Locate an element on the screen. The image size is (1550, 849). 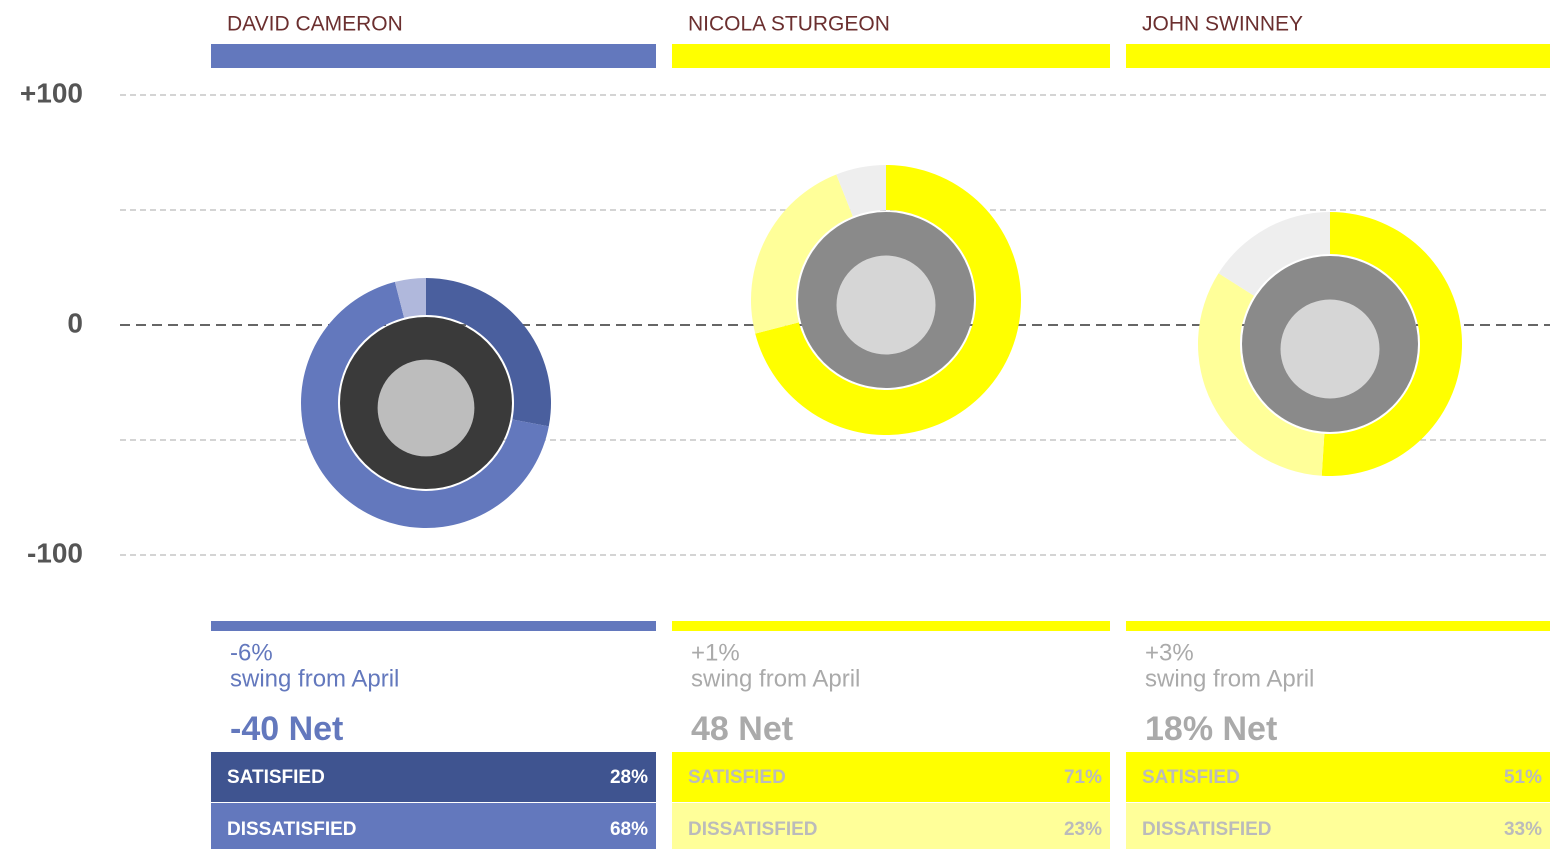
axis-label: +100 is located at coordinates (51, 92).